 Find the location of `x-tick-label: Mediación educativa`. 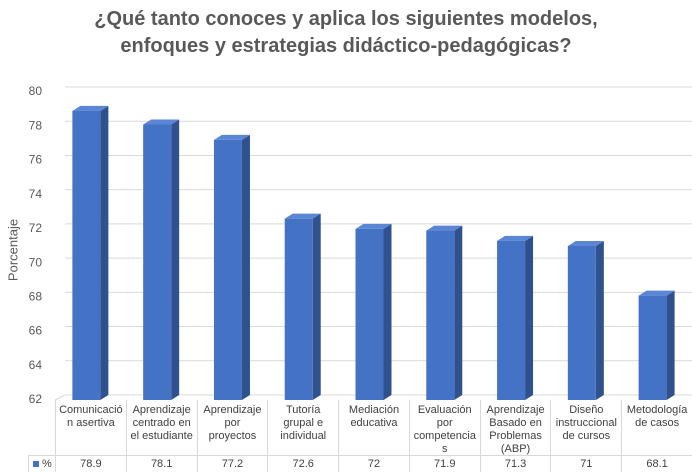

x-tick-label: Mediación educativa is located at coordinates (373, 427).